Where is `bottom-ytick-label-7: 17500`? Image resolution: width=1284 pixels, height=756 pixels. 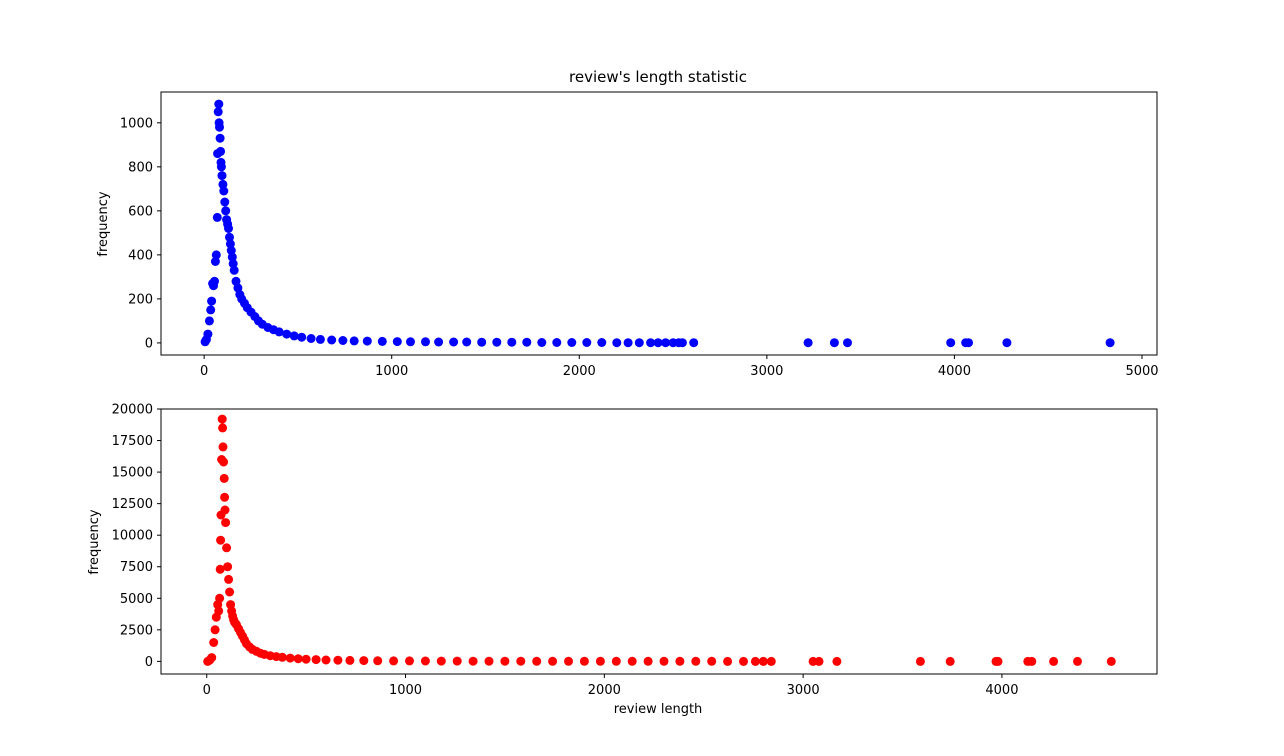 bottom-ytick-label-7: 17500 is located at coordinates (132, 441).